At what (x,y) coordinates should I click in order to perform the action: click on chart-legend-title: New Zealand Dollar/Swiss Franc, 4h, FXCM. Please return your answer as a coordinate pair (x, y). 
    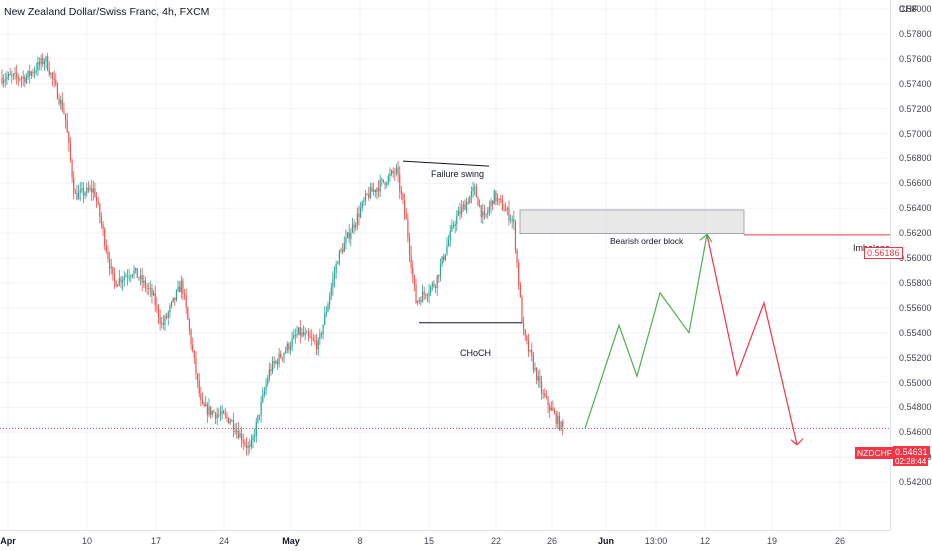
    Looking at the image, I should click on (107, 12).